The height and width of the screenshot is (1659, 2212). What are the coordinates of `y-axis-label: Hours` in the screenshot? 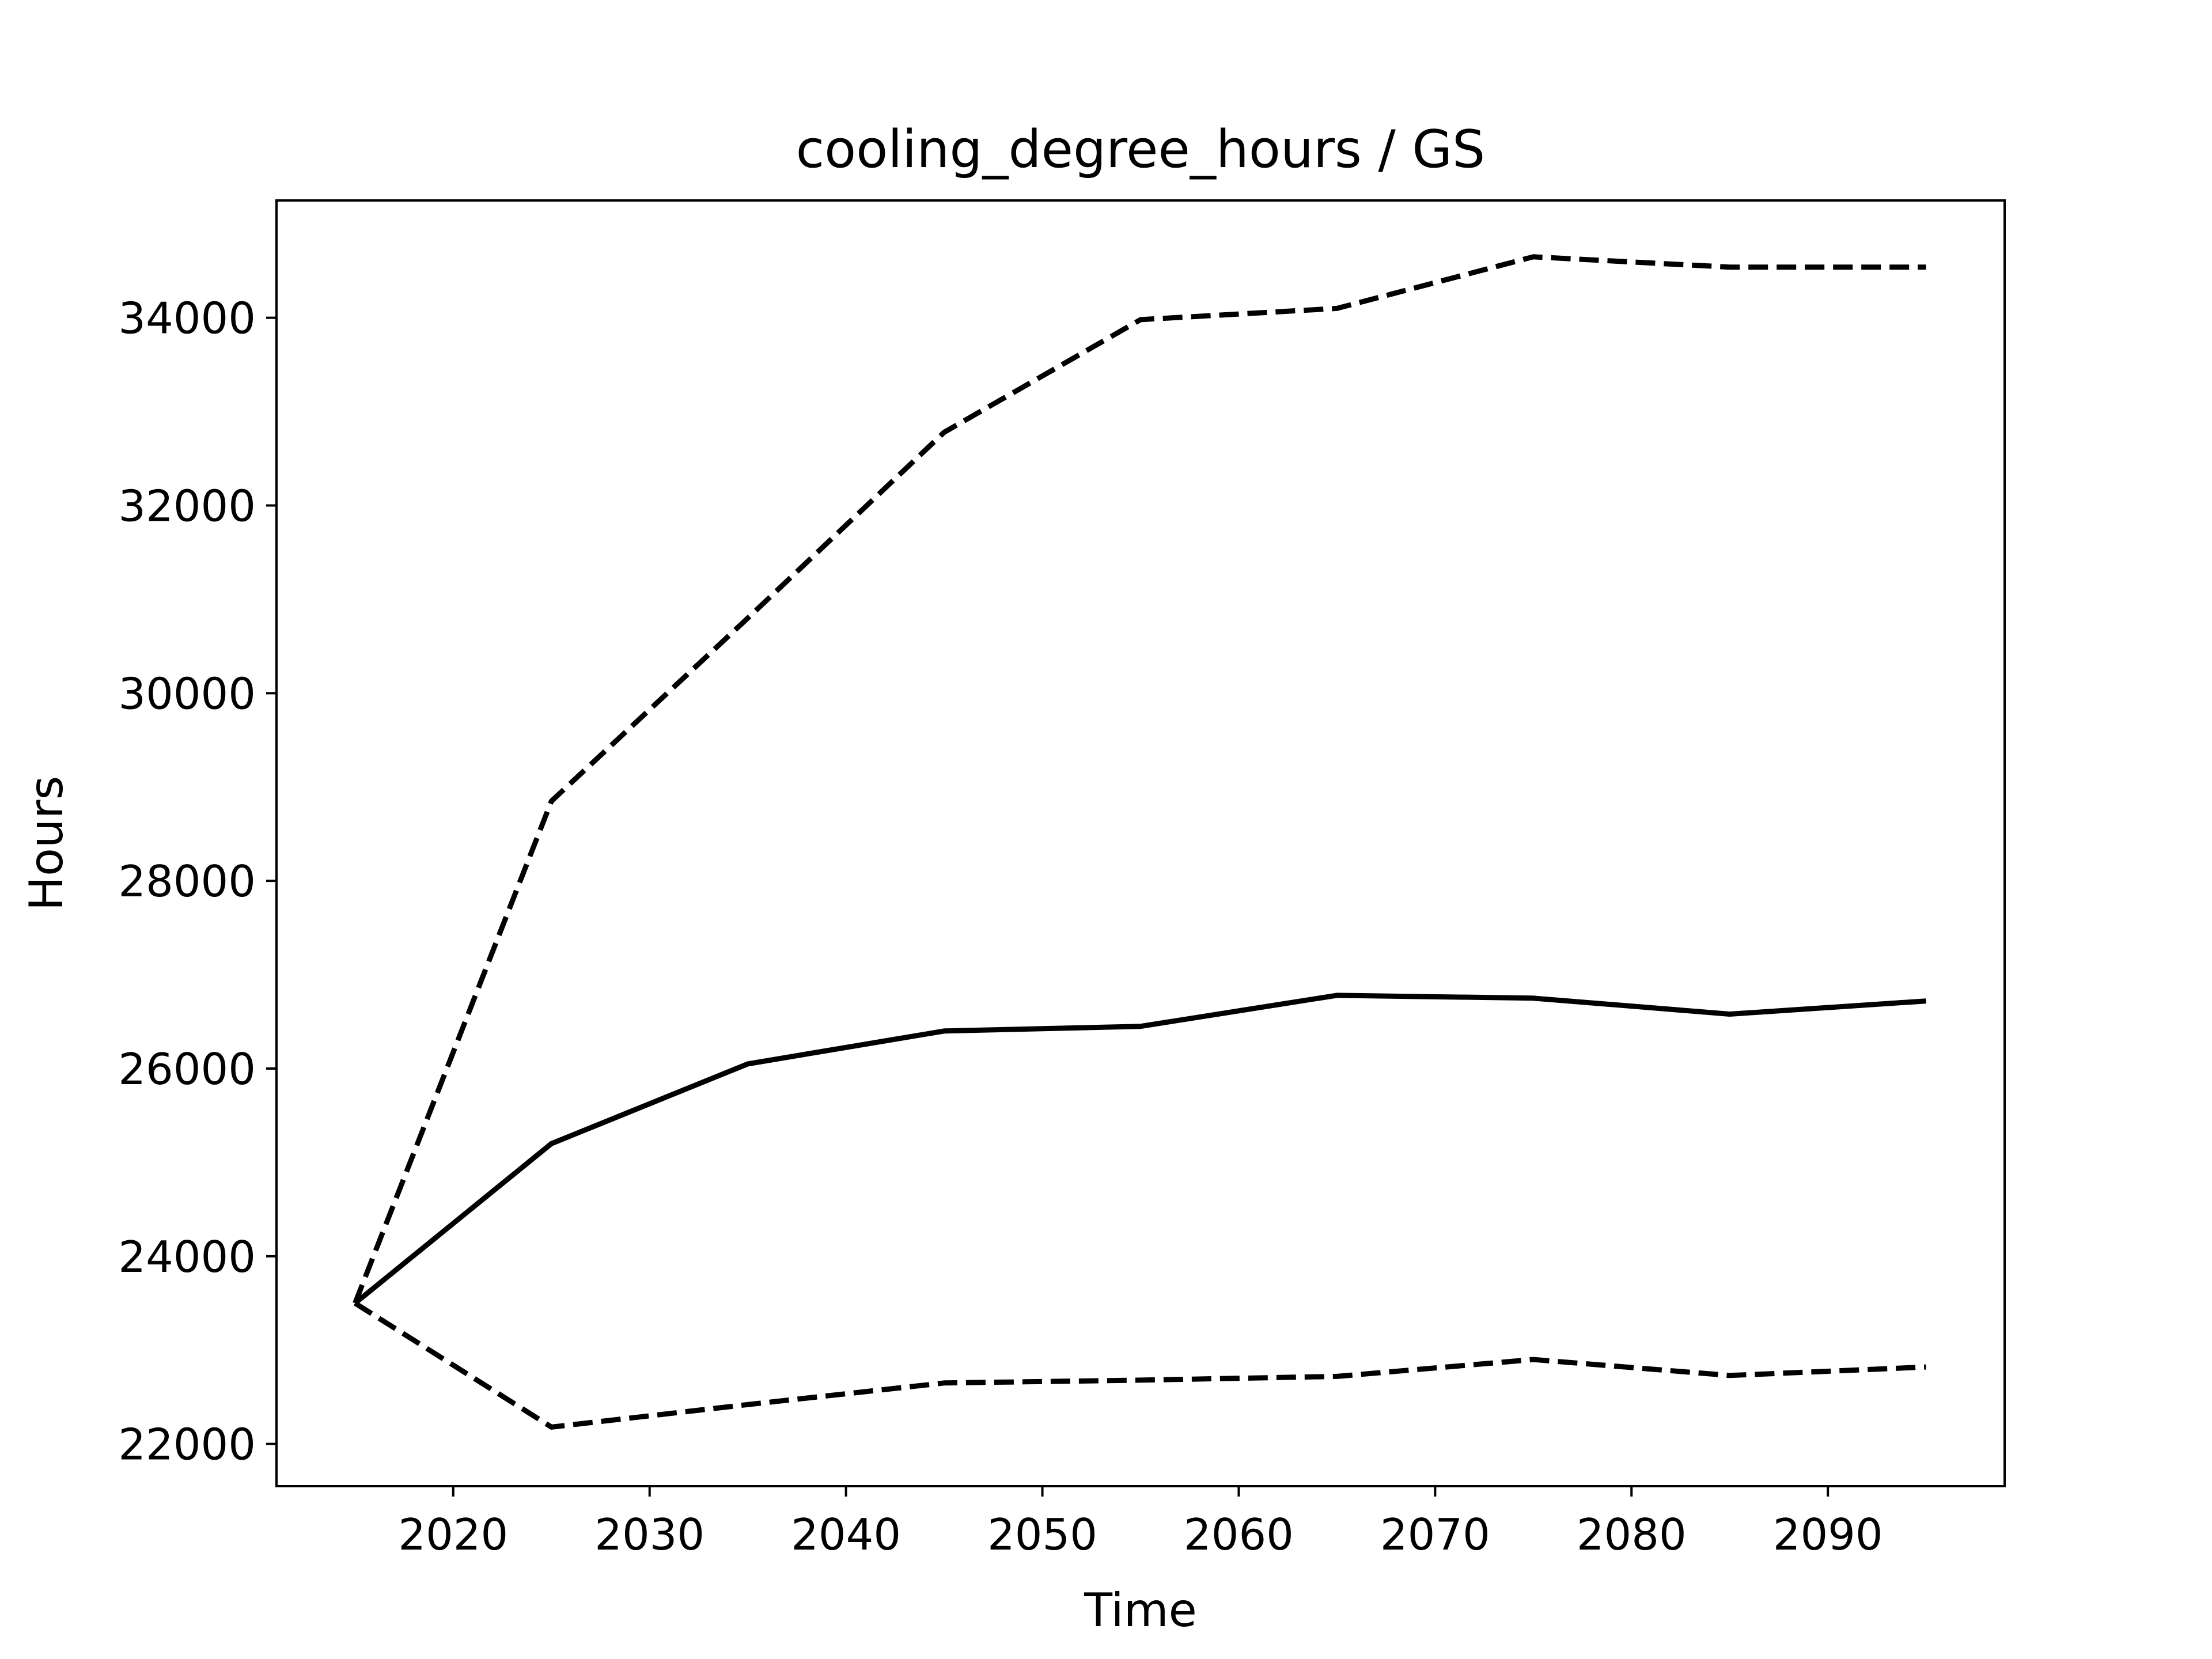 It's located at (46, 843).